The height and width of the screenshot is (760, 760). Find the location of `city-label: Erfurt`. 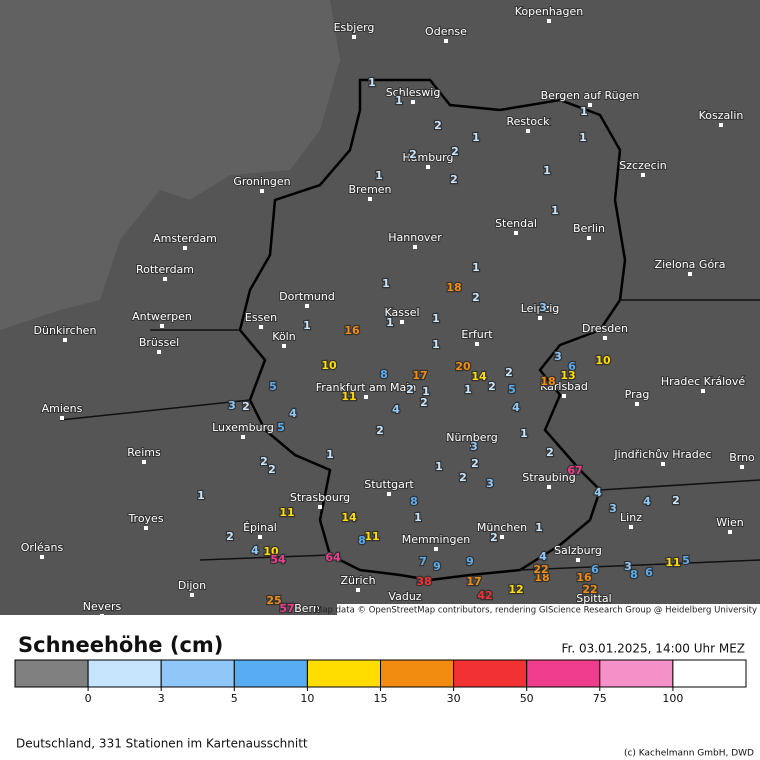

city-label: Erfurt is located at coordinates (477, 334).